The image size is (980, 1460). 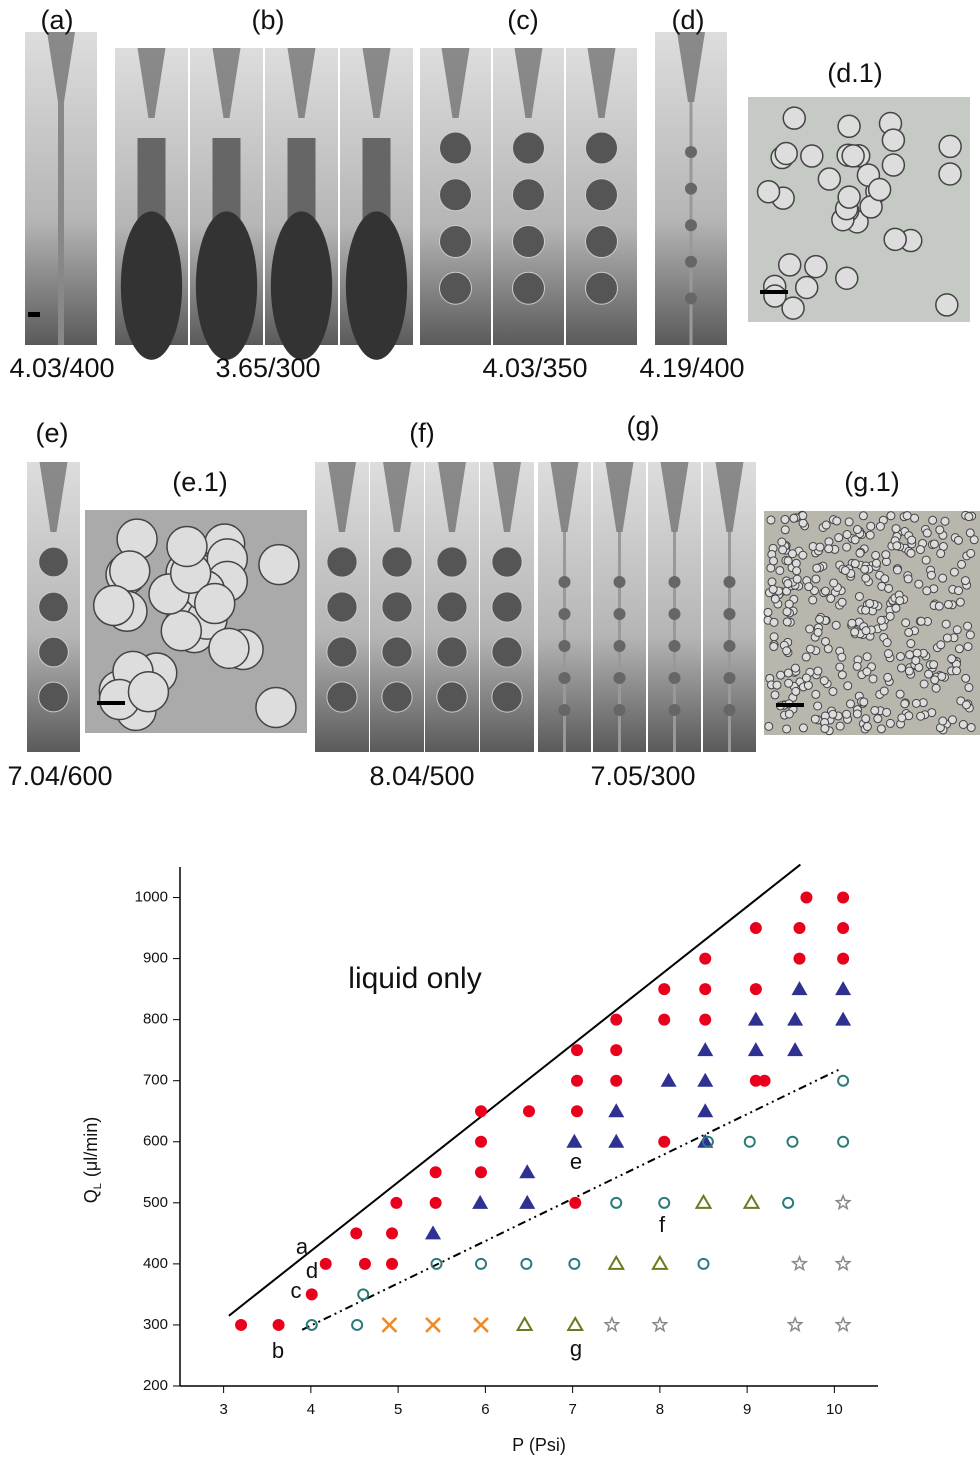 What do you see at coordinates (691, 368) in the screenshot?
I see `panel-caption: 4.19/400` at bounding box center [691, 368].